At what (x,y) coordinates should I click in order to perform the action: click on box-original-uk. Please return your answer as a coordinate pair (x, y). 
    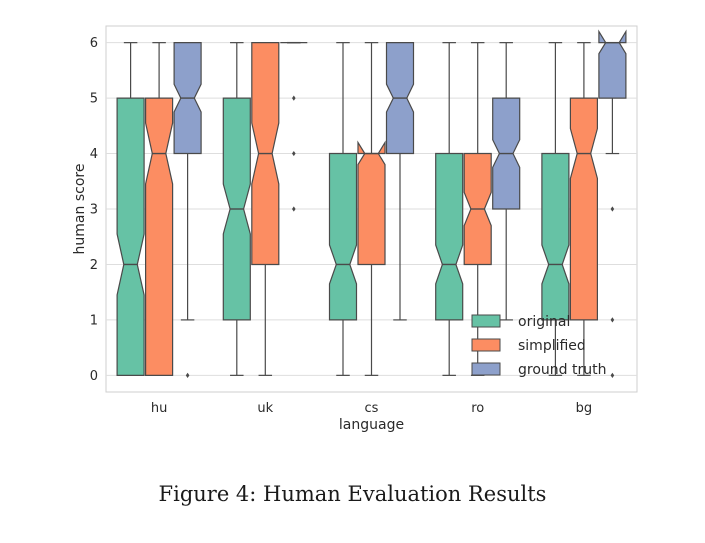
    Looking at the image, I should click on (236, 209).